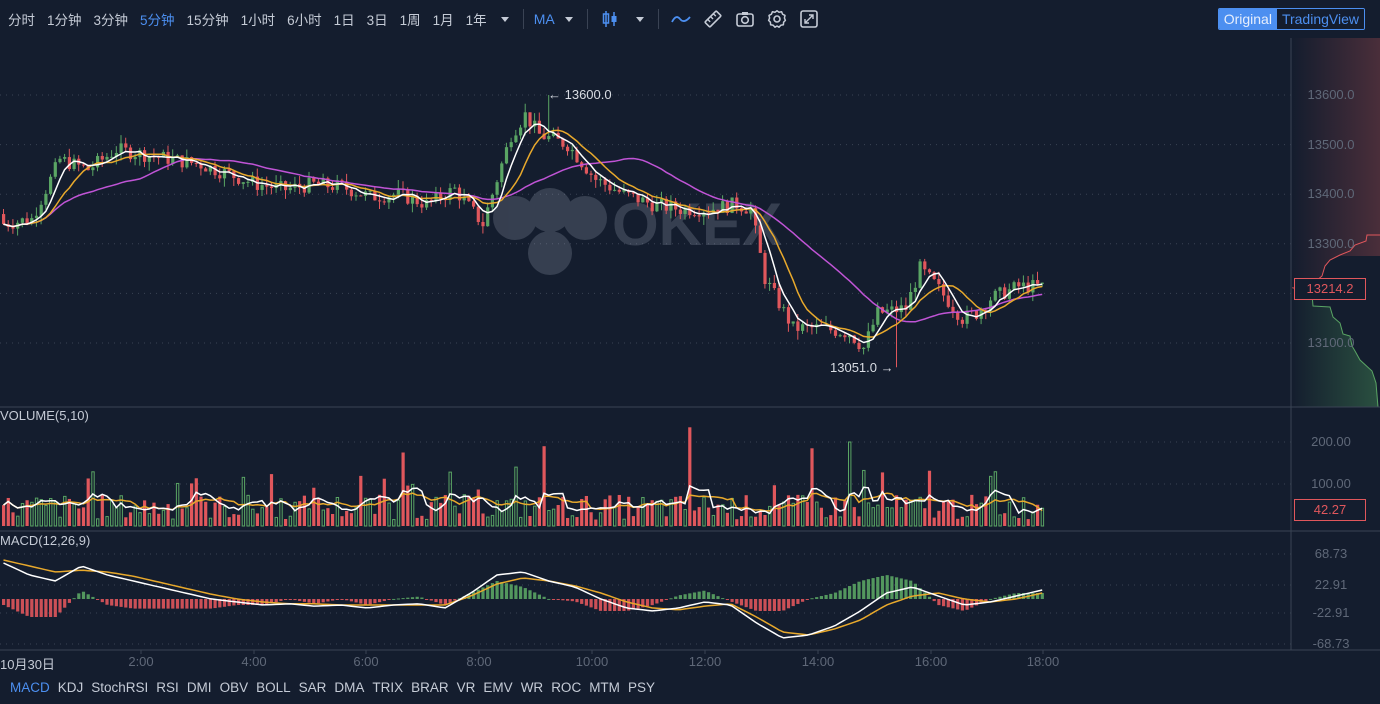 This screenshot has width=1380, height=704. What do you see at coordinates (234, 687) in the screenshot?
I see `indicator-tab-obv: OBV` at bounding box center [234, 687].